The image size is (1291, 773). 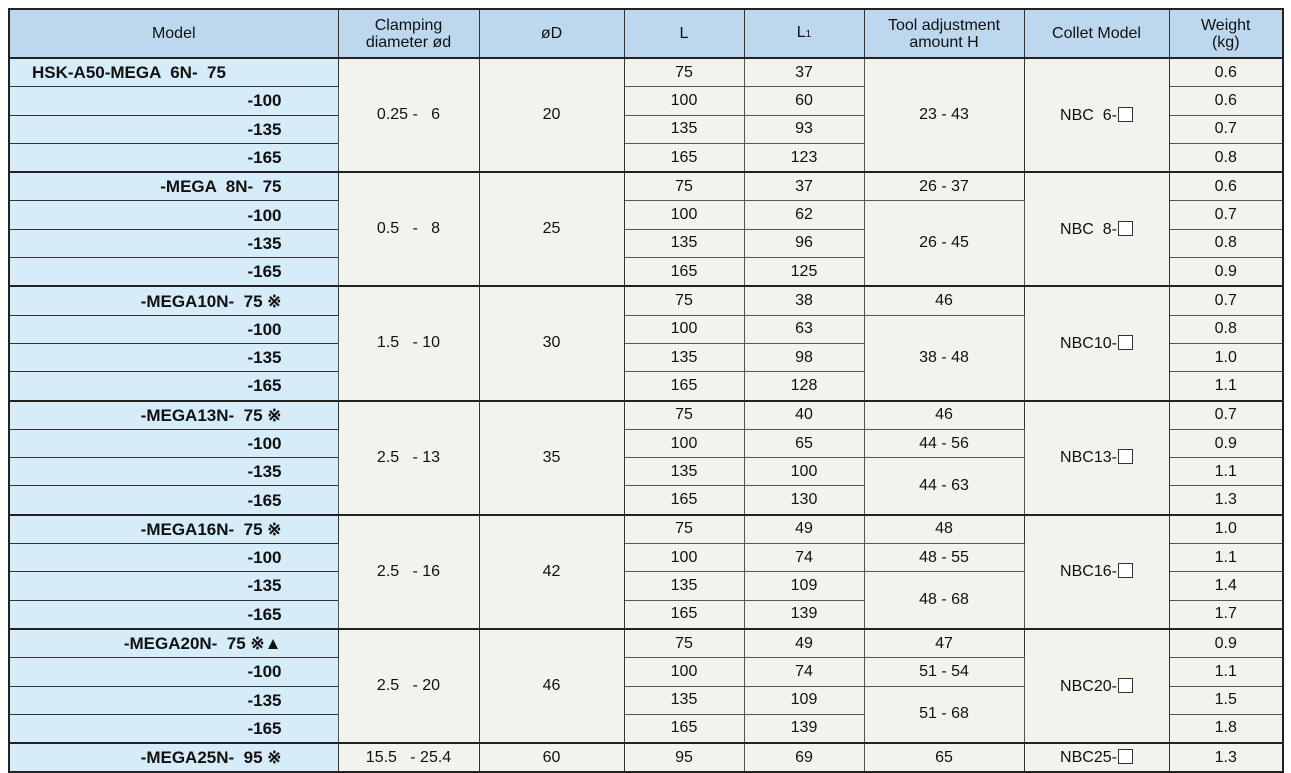 I want to click on table-row: -MEGA16N- 75 ※ 2.5 - 16 42 75 49 48 NBC16- 1.0, so click(x=646, y=571).